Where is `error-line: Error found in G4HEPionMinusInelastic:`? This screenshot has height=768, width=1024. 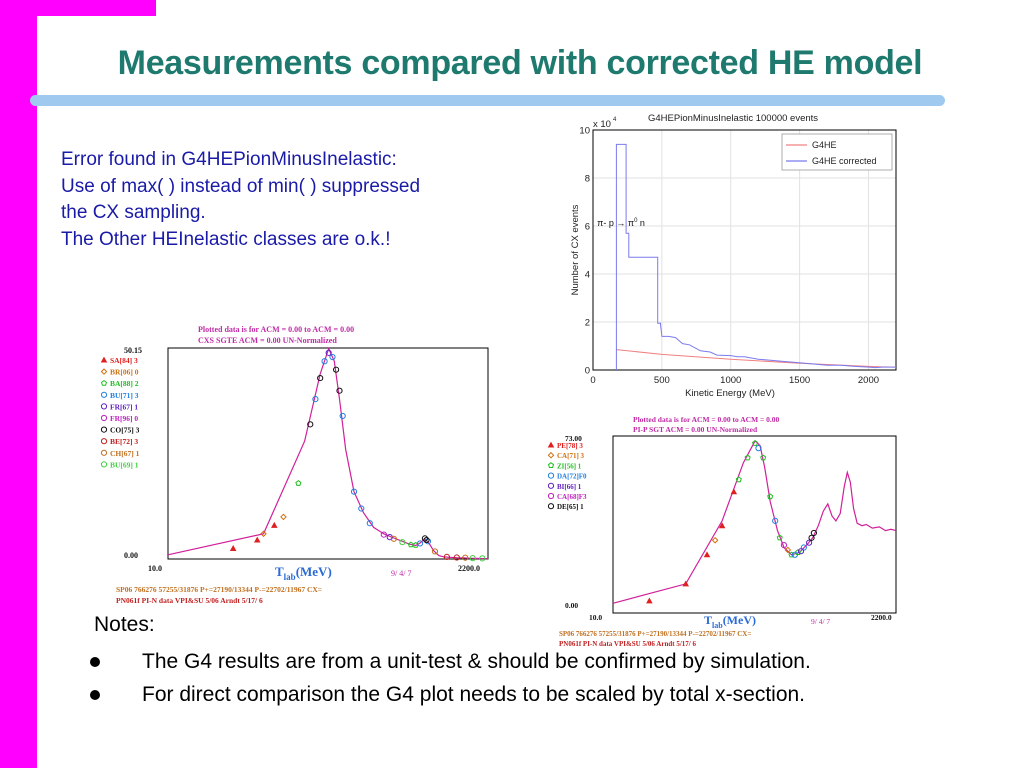
error-line: Error found in G4HEPionMinusInelastic: is located at coordinates (229, 159).